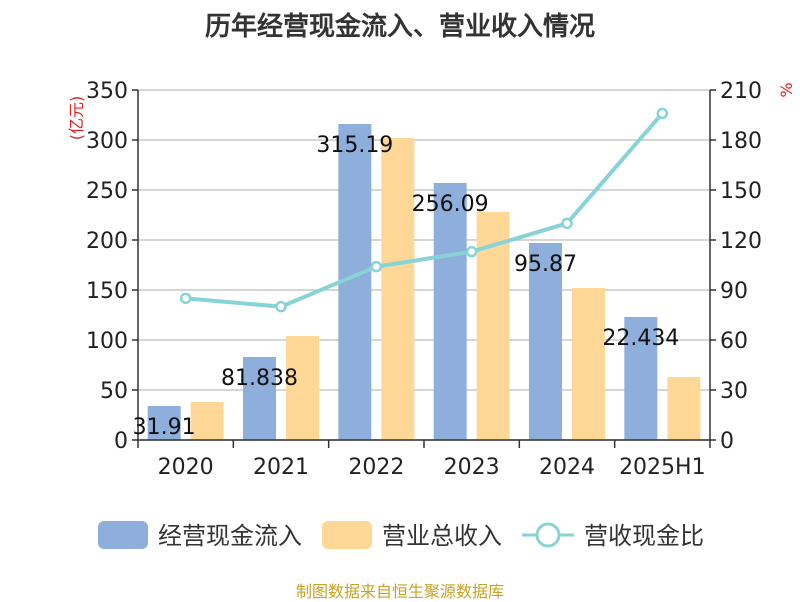 This screenshot has width=800, height=602. What do you see at coordinates (107, 341) in the screenshot?
I see `left-tick-label: 100` at bounding box center [107, 341].